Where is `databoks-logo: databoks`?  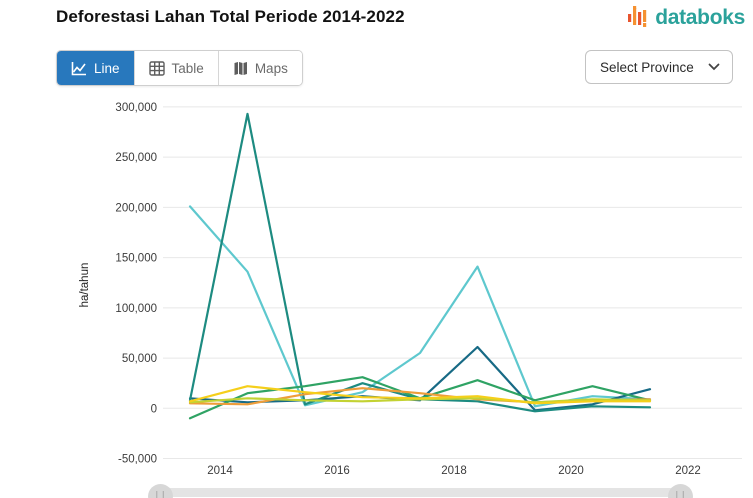
databoks-logo: databoks is located at coordinates (686, 18).